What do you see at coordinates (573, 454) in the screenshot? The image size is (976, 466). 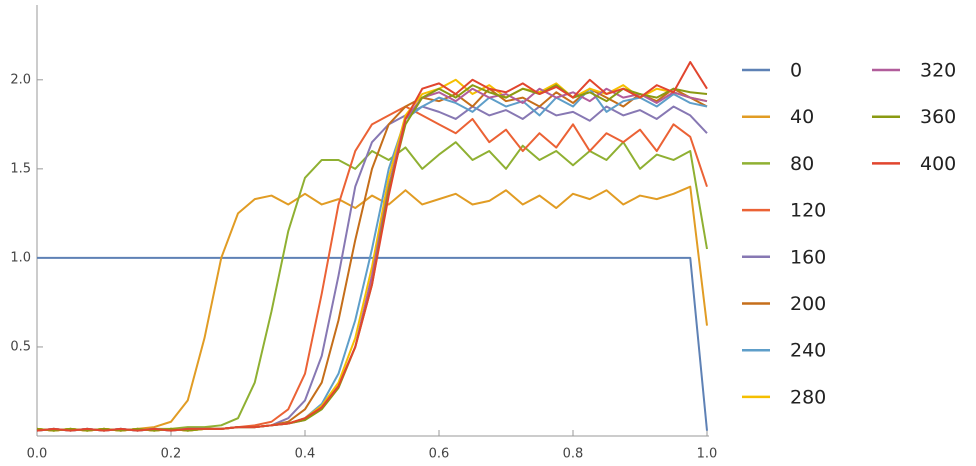 I see `x-tick-label: 0.8` at bounding box center [573, 454].